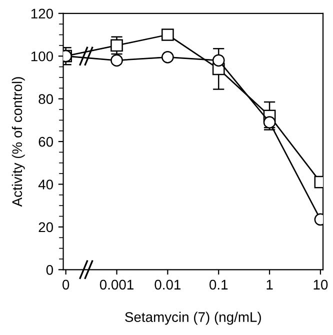  Describe the element at coordinates (167, 285) in the screenshot. I see `x-tick-label: 0.01` at that location.